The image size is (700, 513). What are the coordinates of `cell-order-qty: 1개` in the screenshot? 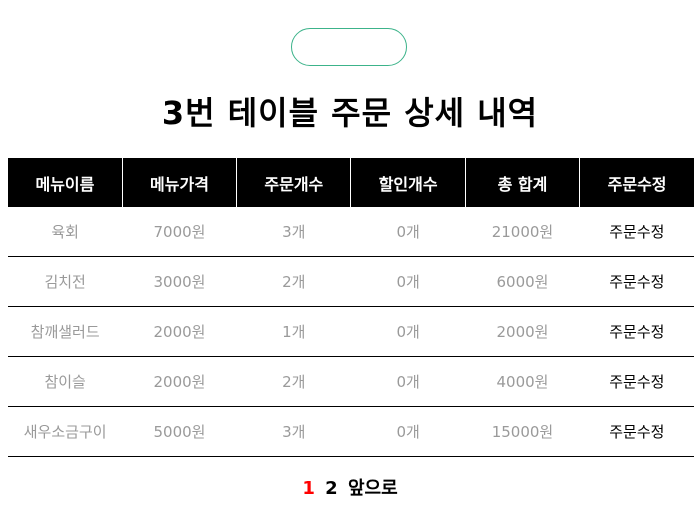 It's located at (293, 331).